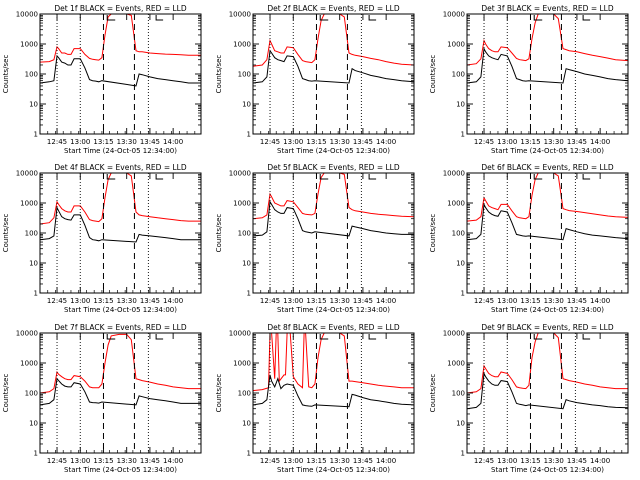  I want to click on chart-title: Det 4f BLACK = Events, RED = LLD, so click(120, 167).